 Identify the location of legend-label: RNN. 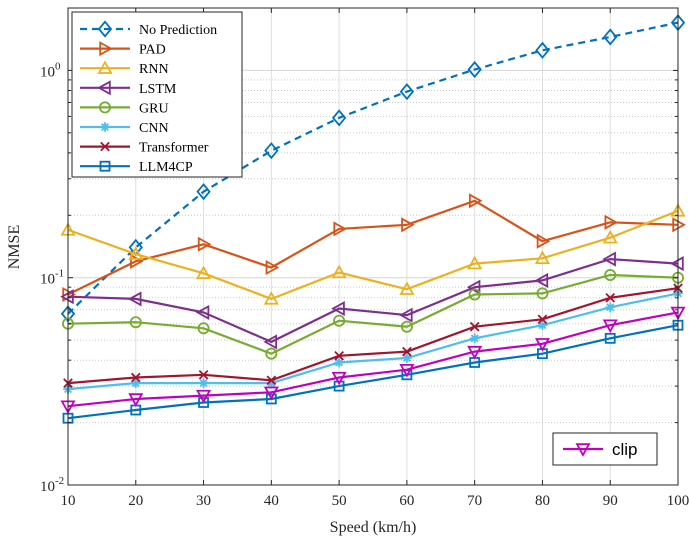
(154, 69).